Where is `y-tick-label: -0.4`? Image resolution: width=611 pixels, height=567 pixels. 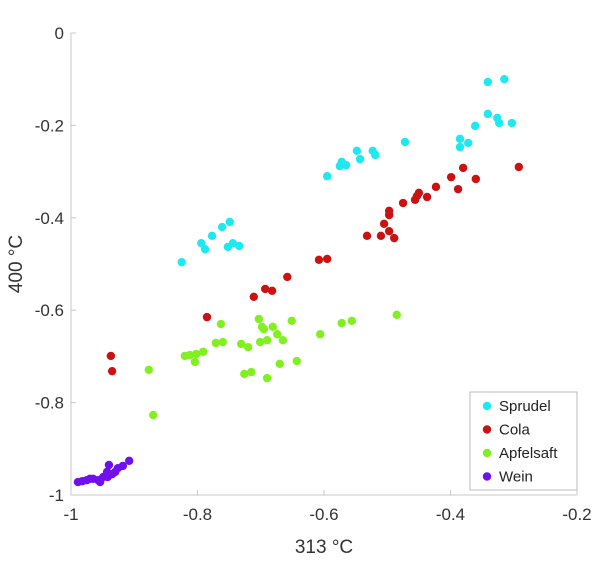 y-tick-label: -0.4 is located at coordinates (49, 218).